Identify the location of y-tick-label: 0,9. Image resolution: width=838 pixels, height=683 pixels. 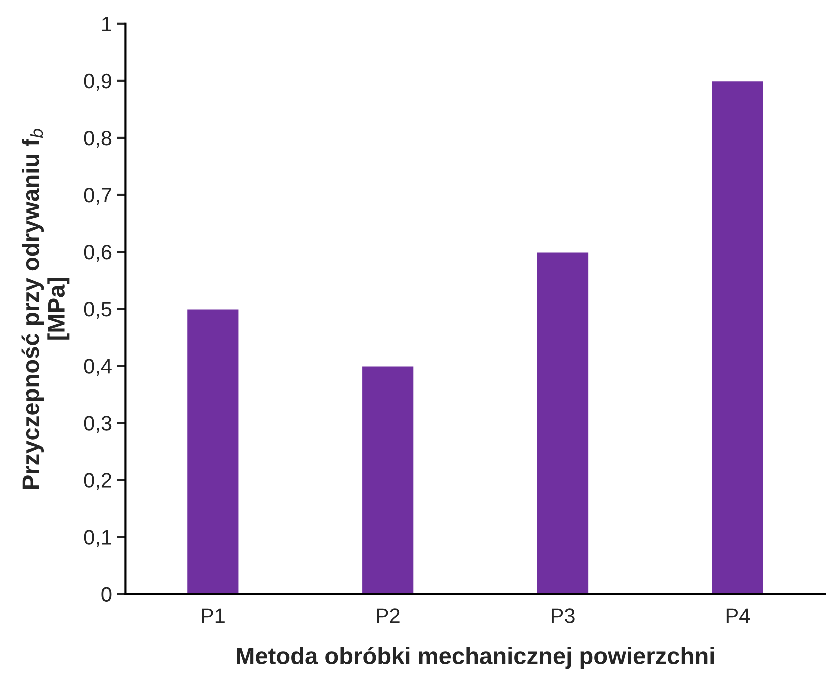
(98, 83).